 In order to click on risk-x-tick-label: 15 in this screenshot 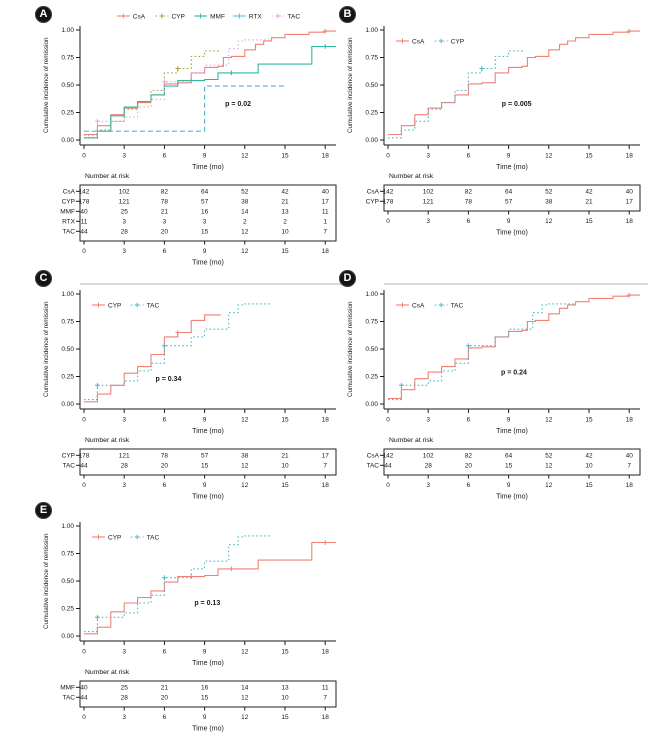, I will do `click(285, 485)`.